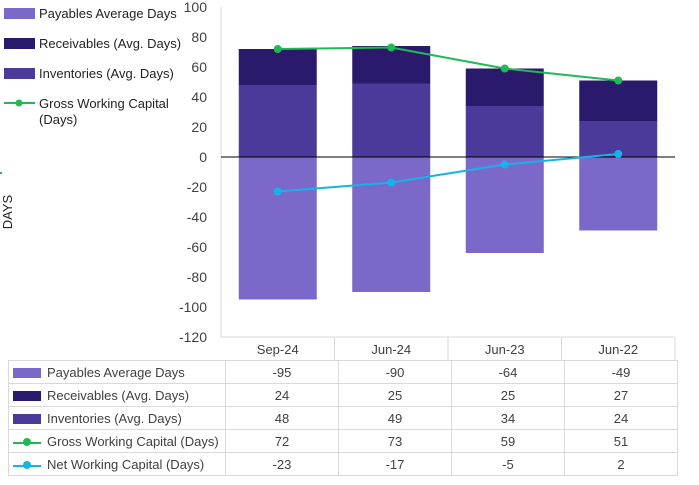  What do you see at coordinates (278, 349) in the screenshot?
I see `category-label: Sep-24` at bounding box center [278, 349].